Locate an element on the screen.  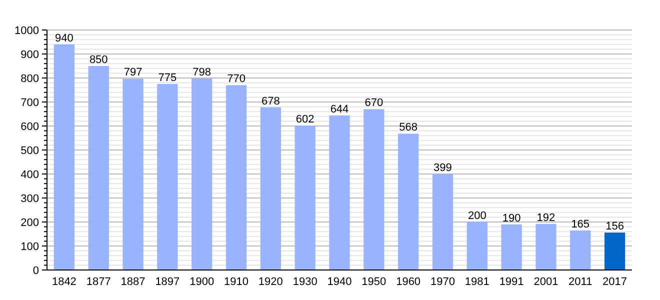
data-label: 770 is located at coordinates (236, 79).